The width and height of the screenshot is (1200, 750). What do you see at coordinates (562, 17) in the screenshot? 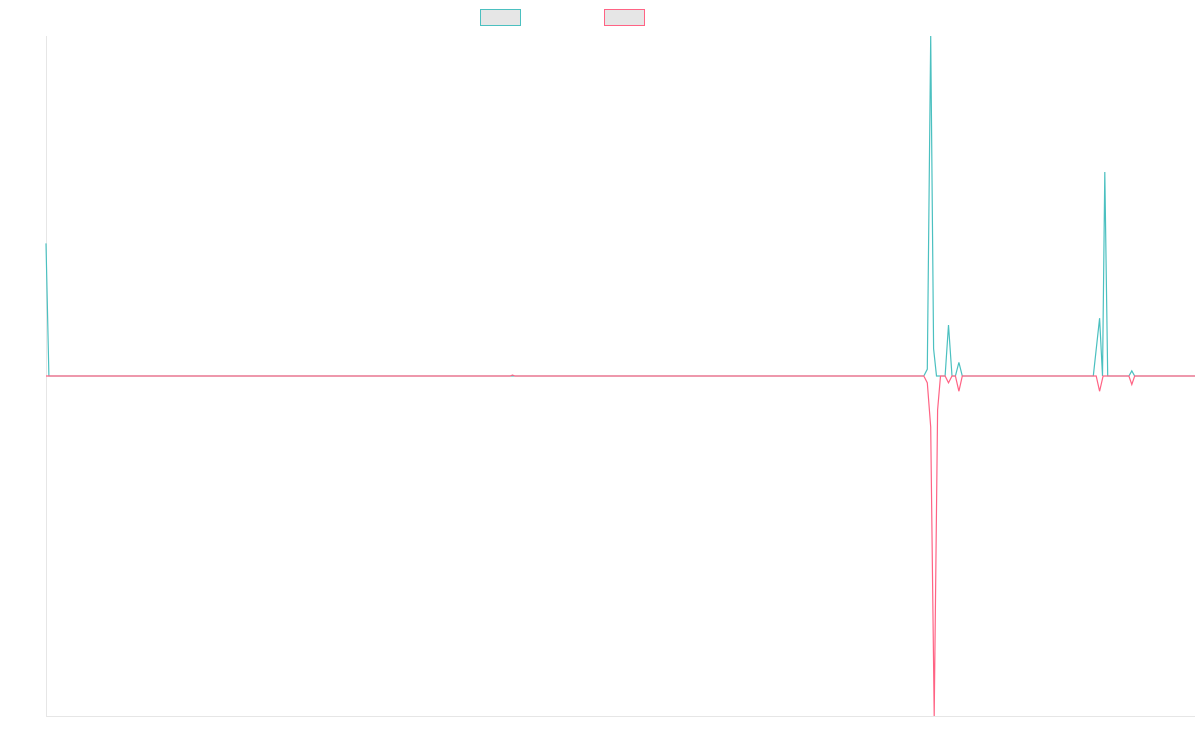
I see `legend` at bounding box center [562, 17].